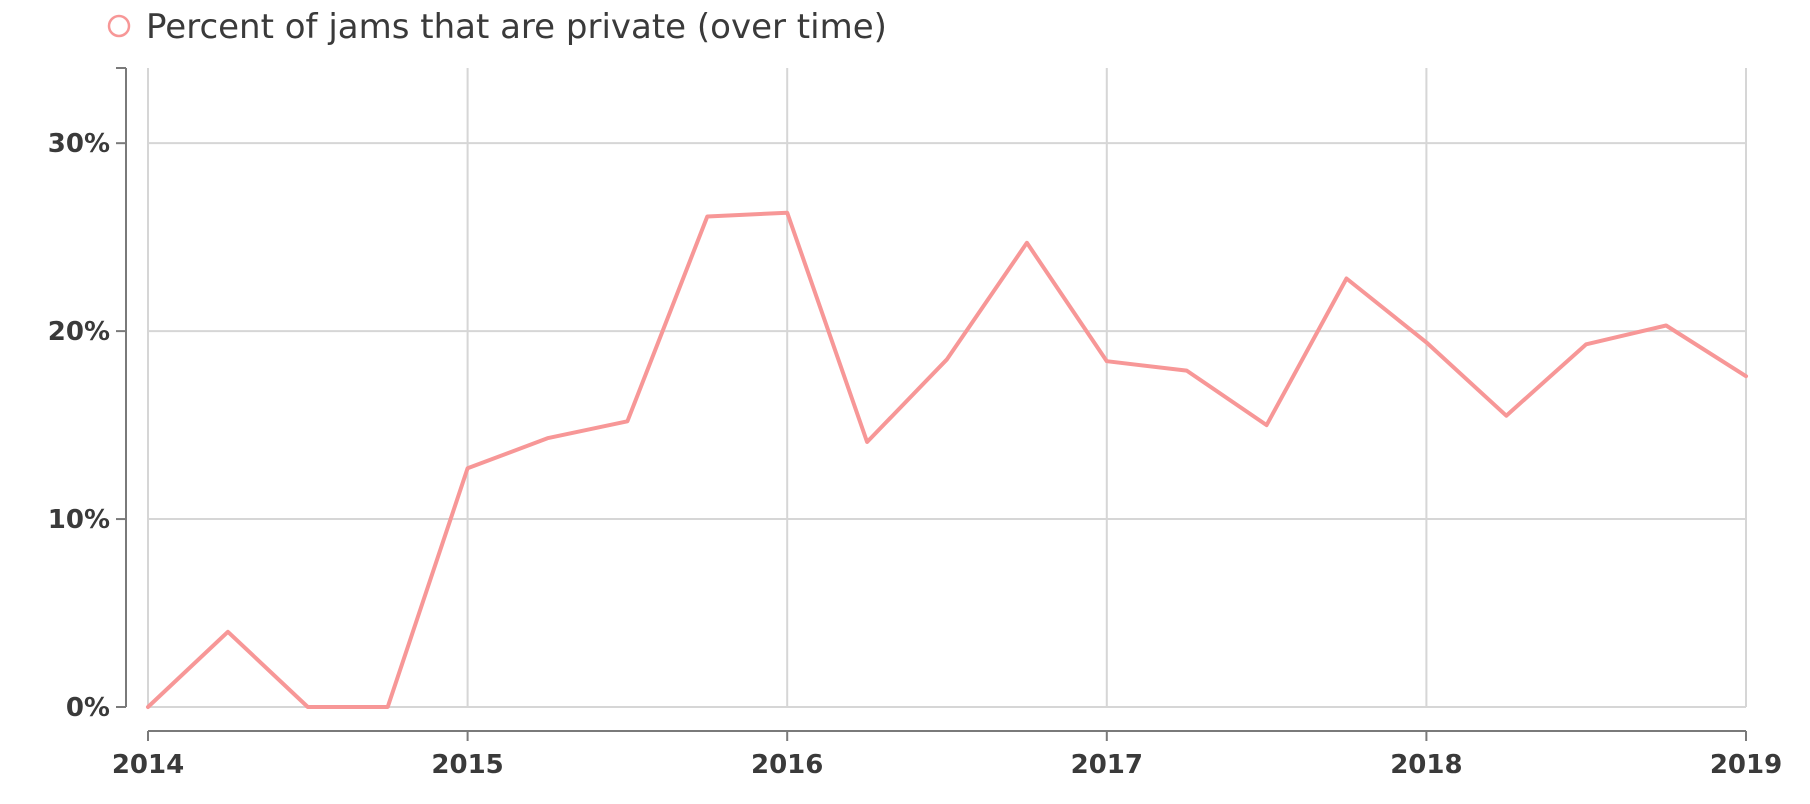 The height and width of the screenshot is (804, 1810). I want to click on x-tick-label: 2017, so click(1107, 765).